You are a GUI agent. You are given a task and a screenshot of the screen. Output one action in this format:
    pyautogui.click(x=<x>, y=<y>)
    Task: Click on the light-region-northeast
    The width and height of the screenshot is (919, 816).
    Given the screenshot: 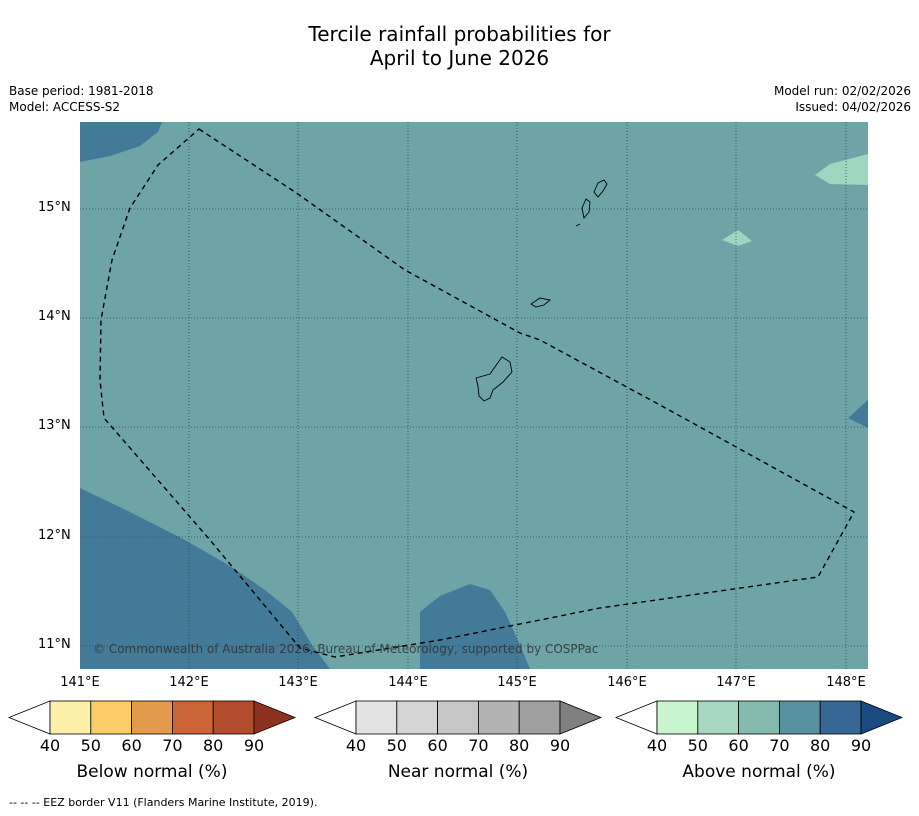 What is the action you would take?
    pyautogui.click(x=841, y=169)
    